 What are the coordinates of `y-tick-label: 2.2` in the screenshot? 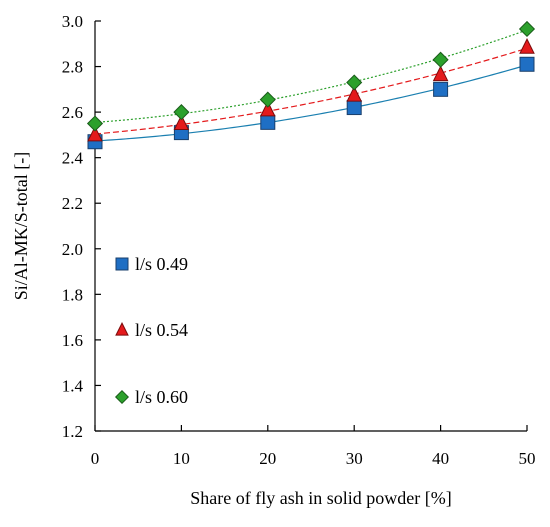 It's located at (72, 203).